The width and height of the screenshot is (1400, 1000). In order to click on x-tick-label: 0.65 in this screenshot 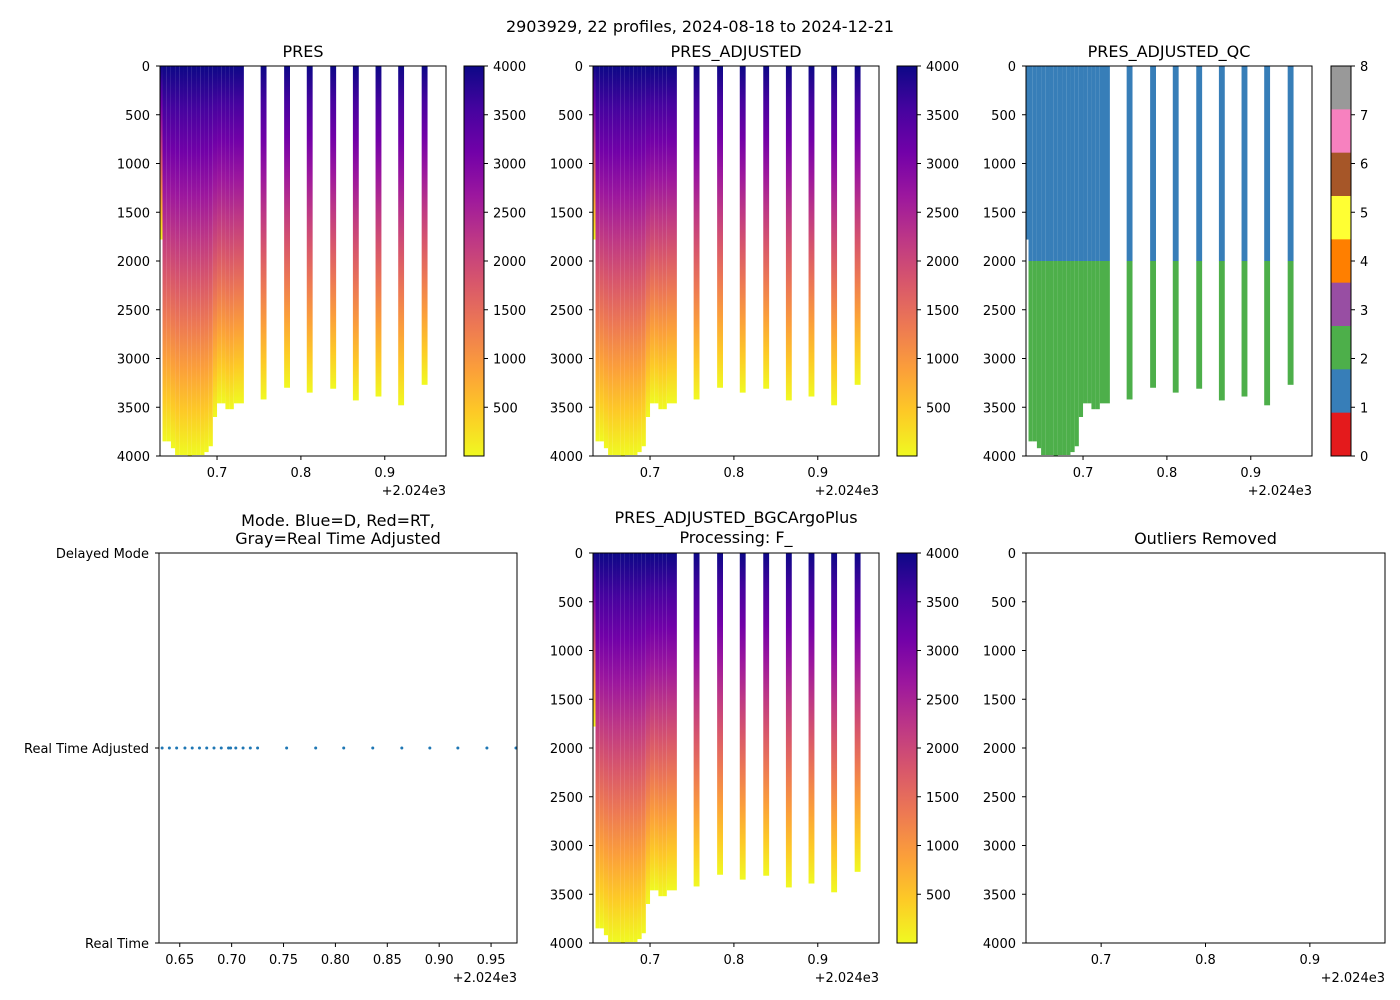, I will do `click(179, 960)`.